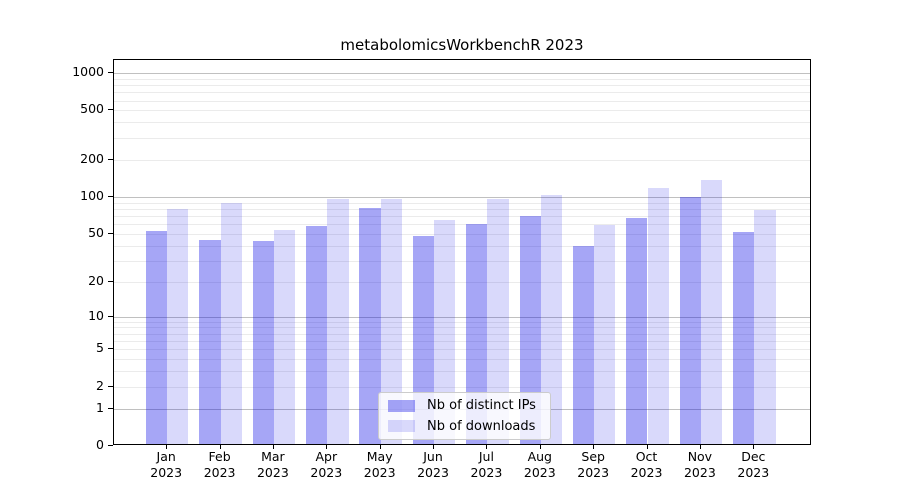  I want to click on y-tick-label-500: 500, so click(92, 109).